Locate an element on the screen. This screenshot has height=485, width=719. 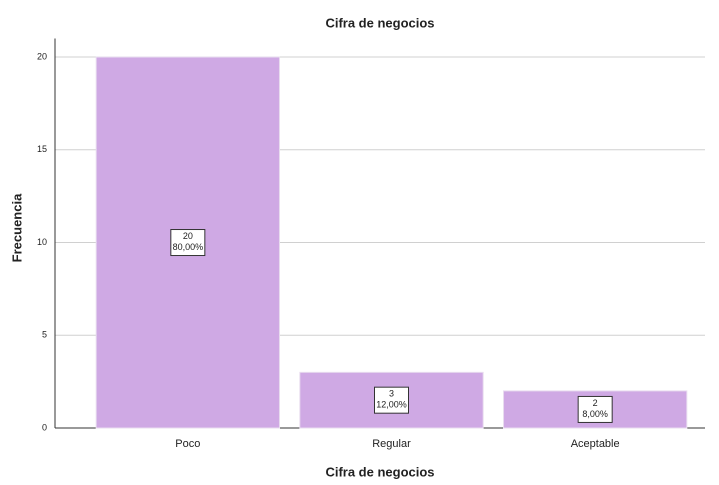
data-label-percent: 12,00% is located at coordinates (391, 405).